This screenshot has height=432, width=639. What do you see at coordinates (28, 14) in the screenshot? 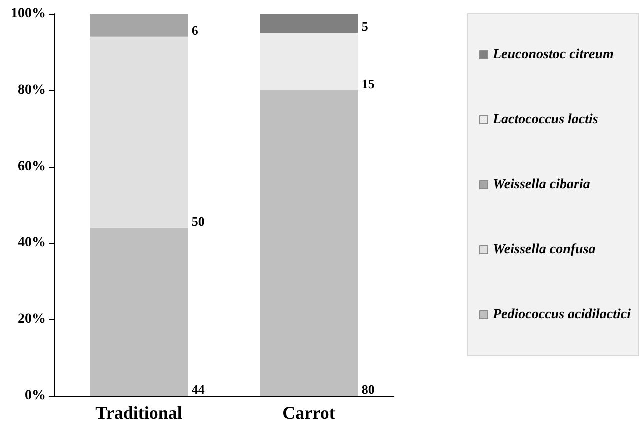
I see `y-tick-label: 100%` at bounding box center [28, 14].